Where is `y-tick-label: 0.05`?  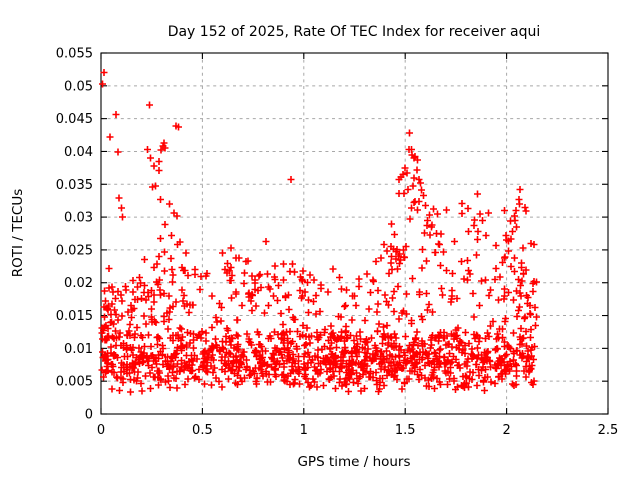 y-tick-label: 0.05 is located at coordinates (78, 86).